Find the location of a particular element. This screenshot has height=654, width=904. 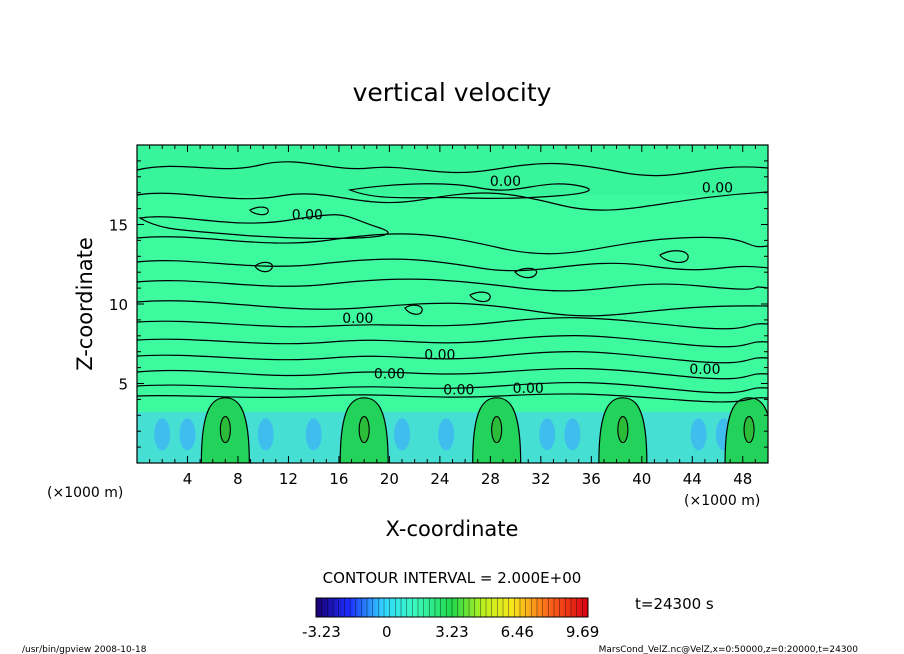

chart-title: vertical velocity is located at coordinates (452, 92).